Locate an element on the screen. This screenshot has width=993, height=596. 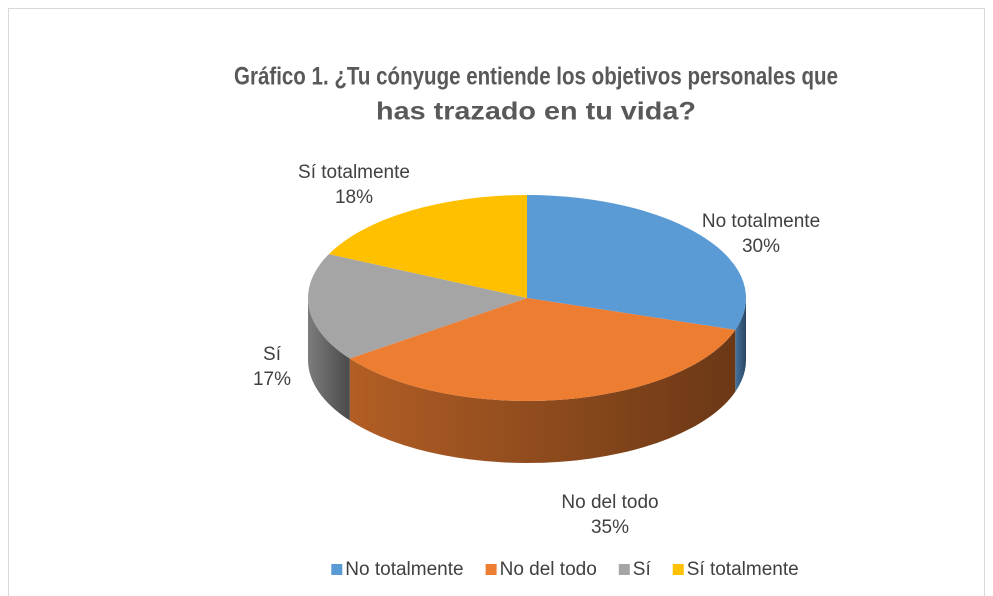
data-label-name: Sí totalmente is located at coordinates (354, 172).